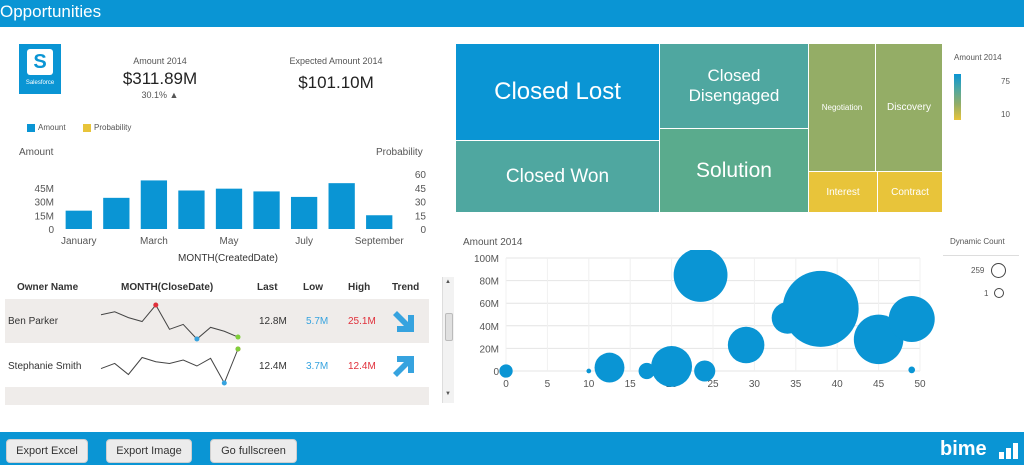 Image resolution: width=1024 pixels, height=465 pixels. What do you see at coordinates (909, 107) in the screenshot?
I see `tile-discovery: Discovery` at bounding box center [909, 107].